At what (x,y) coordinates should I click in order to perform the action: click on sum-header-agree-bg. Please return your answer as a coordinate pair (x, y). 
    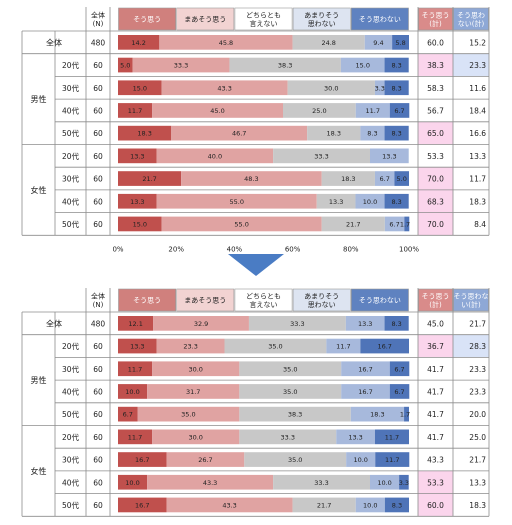
    Looking at the image, I should click on (435, 300).